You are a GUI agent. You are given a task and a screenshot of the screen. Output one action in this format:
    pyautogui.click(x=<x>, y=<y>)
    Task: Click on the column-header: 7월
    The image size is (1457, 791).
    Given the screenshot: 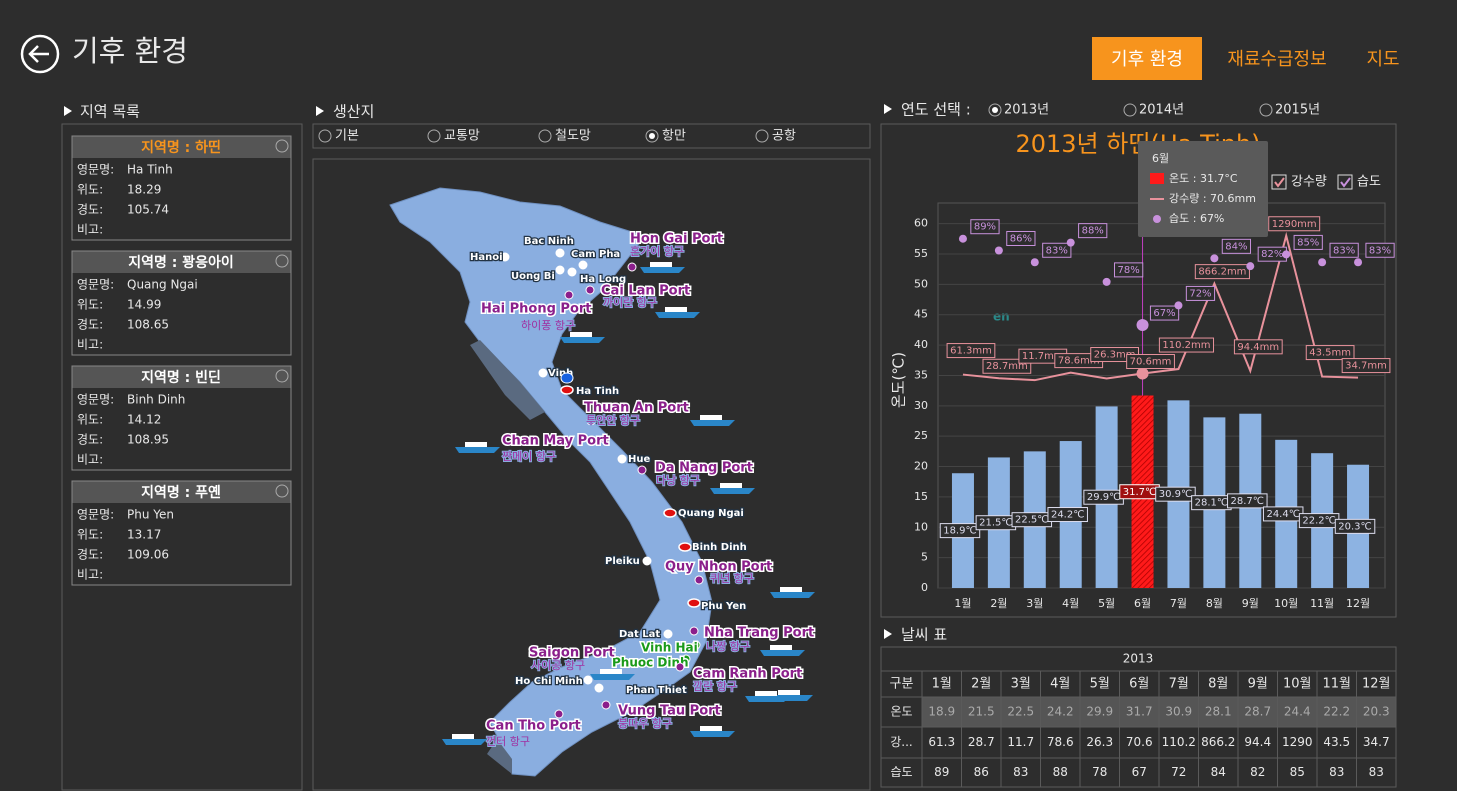 What is the action you would take?
    pyautogui.click(x=1179, y=684)
    